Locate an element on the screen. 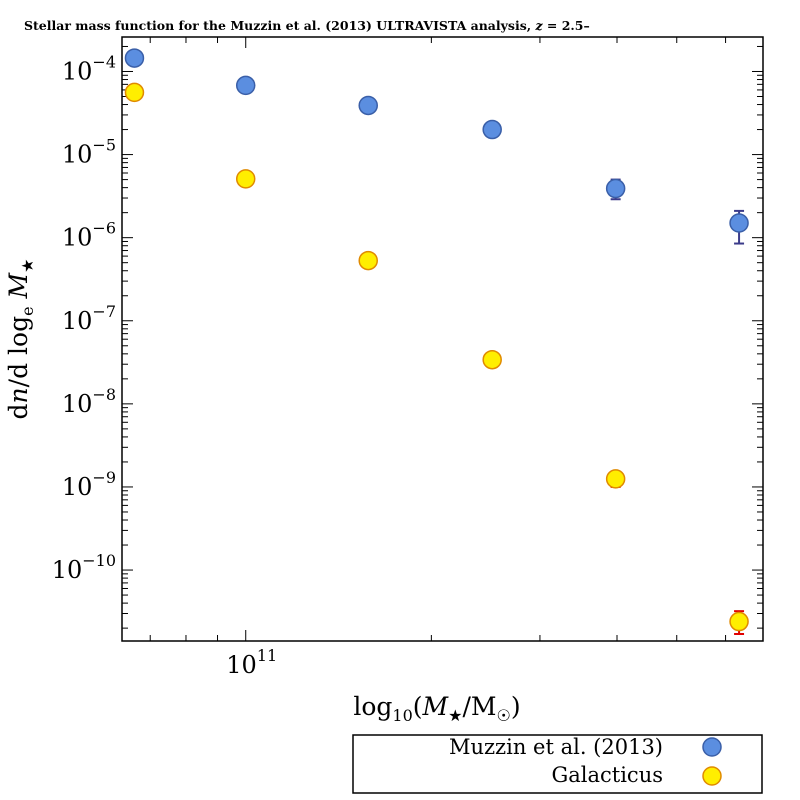 The width and height of the screenshot is (800, 800). legend-label-muzzin: Muzzin et al. (2013) is located at coordinates (556, 747).